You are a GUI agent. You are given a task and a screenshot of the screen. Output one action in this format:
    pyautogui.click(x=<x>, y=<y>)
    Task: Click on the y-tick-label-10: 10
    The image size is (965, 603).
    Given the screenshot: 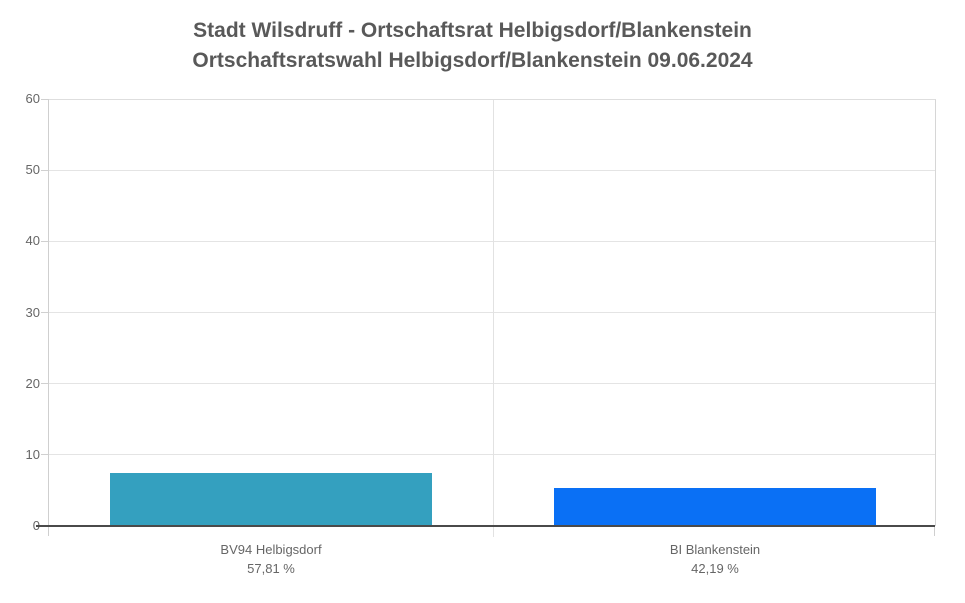 What is the action you would take?
    pyautogui.click(x=32, y=454)
    